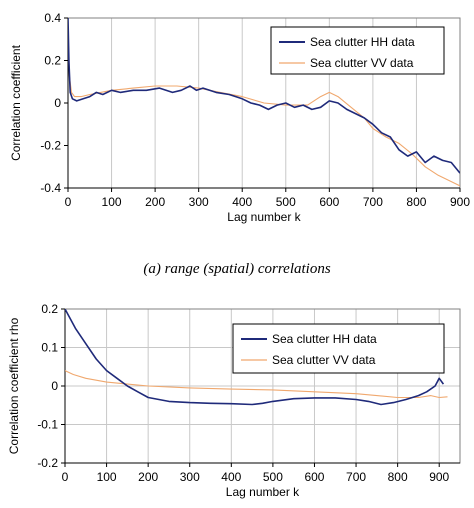 The image size is (474, 508). What do you see at coordinates (47, 425) in the screenshot?
I see `y-tick-label: -0.1` at bounding box center [47, 425].